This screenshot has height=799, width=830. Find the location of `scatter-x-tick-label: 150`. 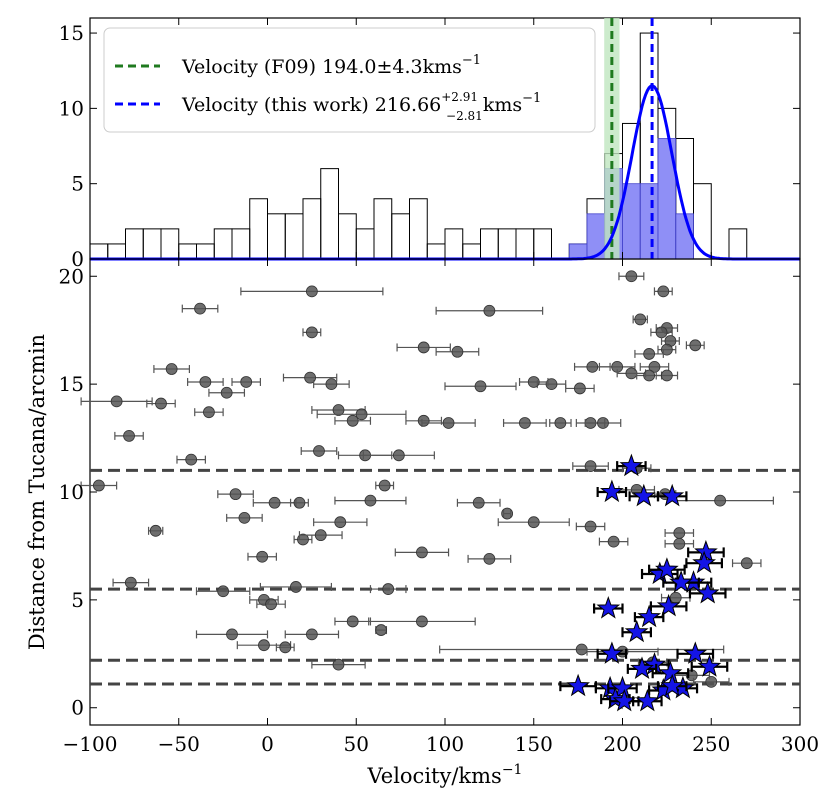

scatter-x-tick-label: 150 is located at coordinates (534, 744).